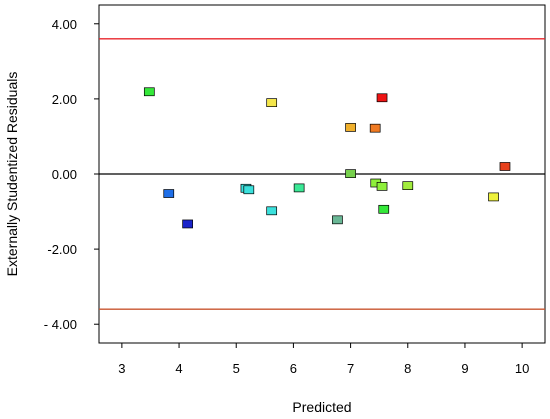 The image size is (550, 419). Describe the element at coordinates (64, 174) in the screenshot. I see `y-tick-label: 0.00` at that location.